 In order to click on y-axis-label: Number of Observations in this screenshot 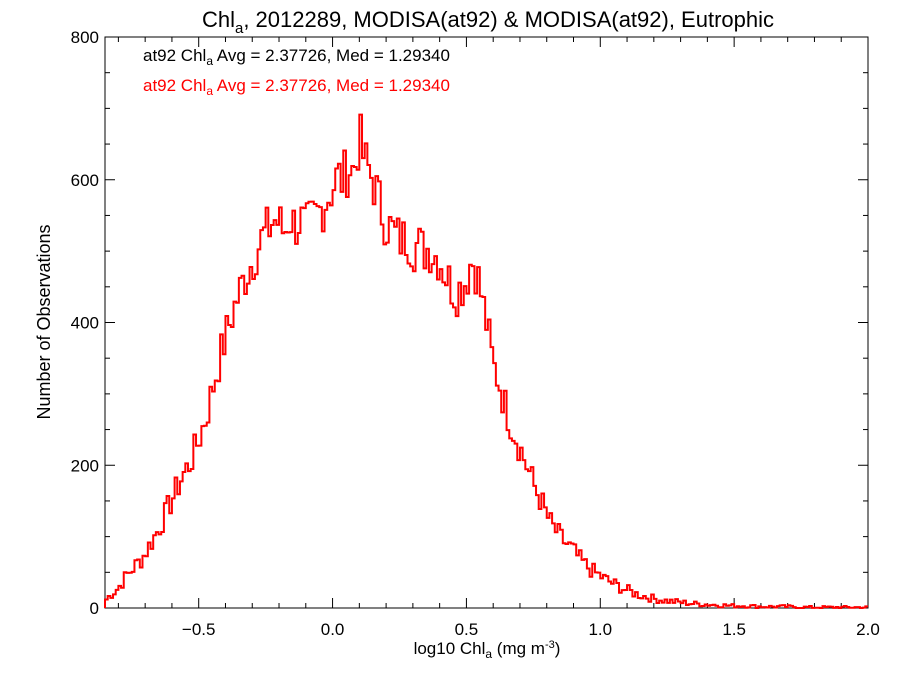, I will do `click(44, 321)`.